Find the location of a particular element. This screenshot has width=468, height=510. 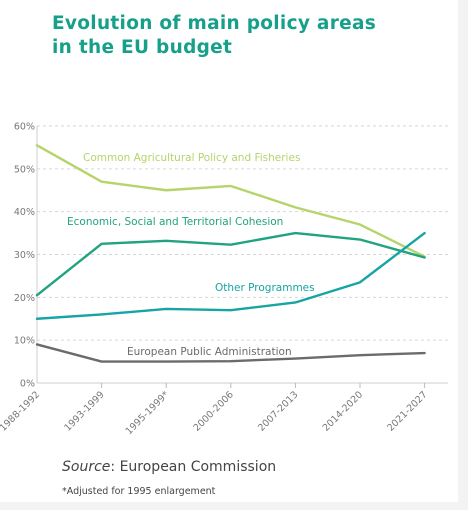

title-line-2: in the EU budget is located at coordinates (142, 47).